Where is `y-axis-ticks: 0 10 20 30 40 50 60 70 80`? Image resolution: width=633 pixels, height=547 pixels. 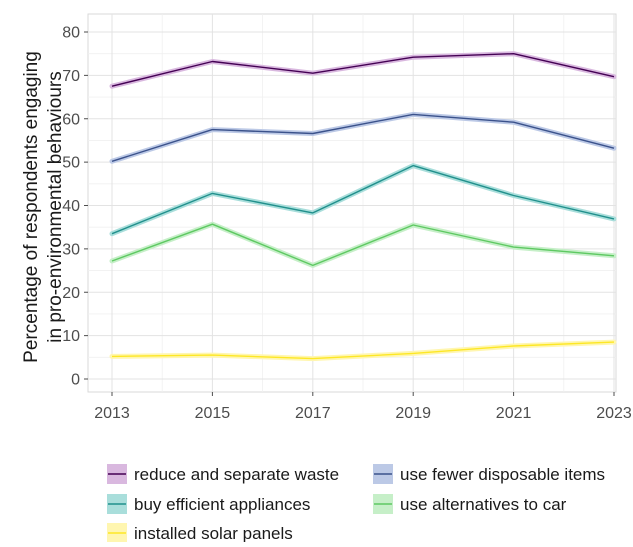 y-axis-ticks: 0 10 20 30 40 50 60 70 80 is located at coordinates (75, 207).